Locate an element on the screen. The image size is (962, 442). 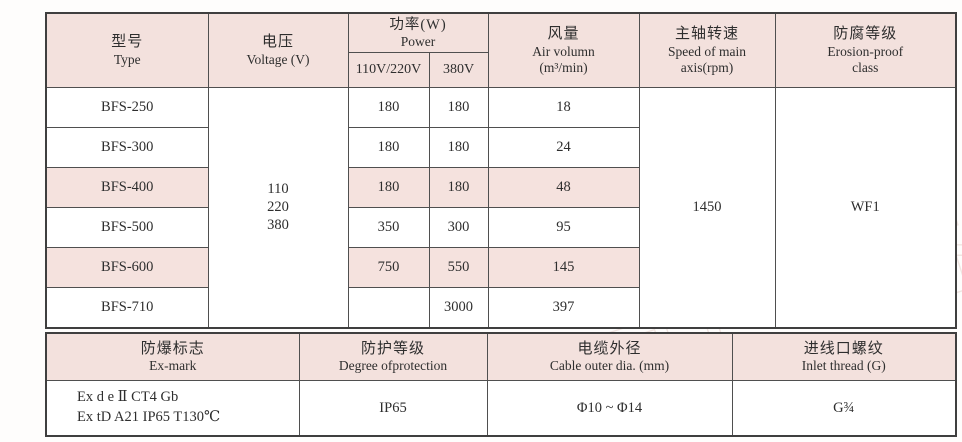
cell-power-110-220: 350 is located at coordinates (388, 228).